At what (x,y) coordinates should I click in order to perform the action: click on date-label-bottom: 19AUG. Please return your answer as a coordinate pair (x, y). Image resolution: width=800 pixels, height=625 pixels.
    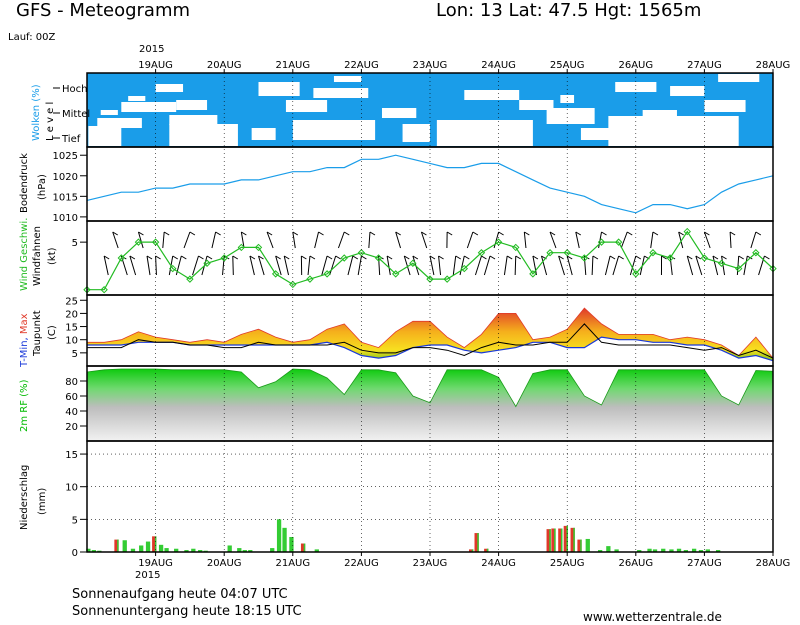
    Looking at the image, I should click on (155, 563).